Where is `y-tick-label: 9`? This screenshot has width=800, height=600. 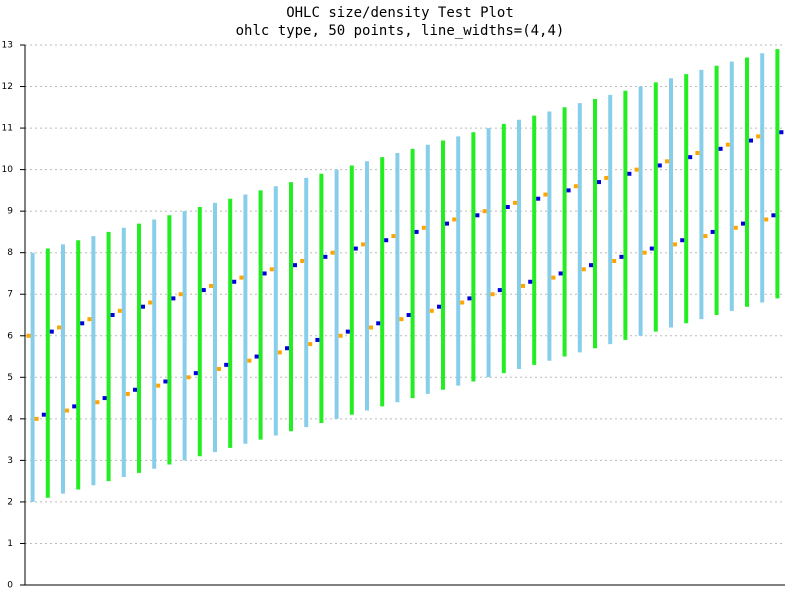
y-tick-label: 9 is located at coordinates (10, 212).